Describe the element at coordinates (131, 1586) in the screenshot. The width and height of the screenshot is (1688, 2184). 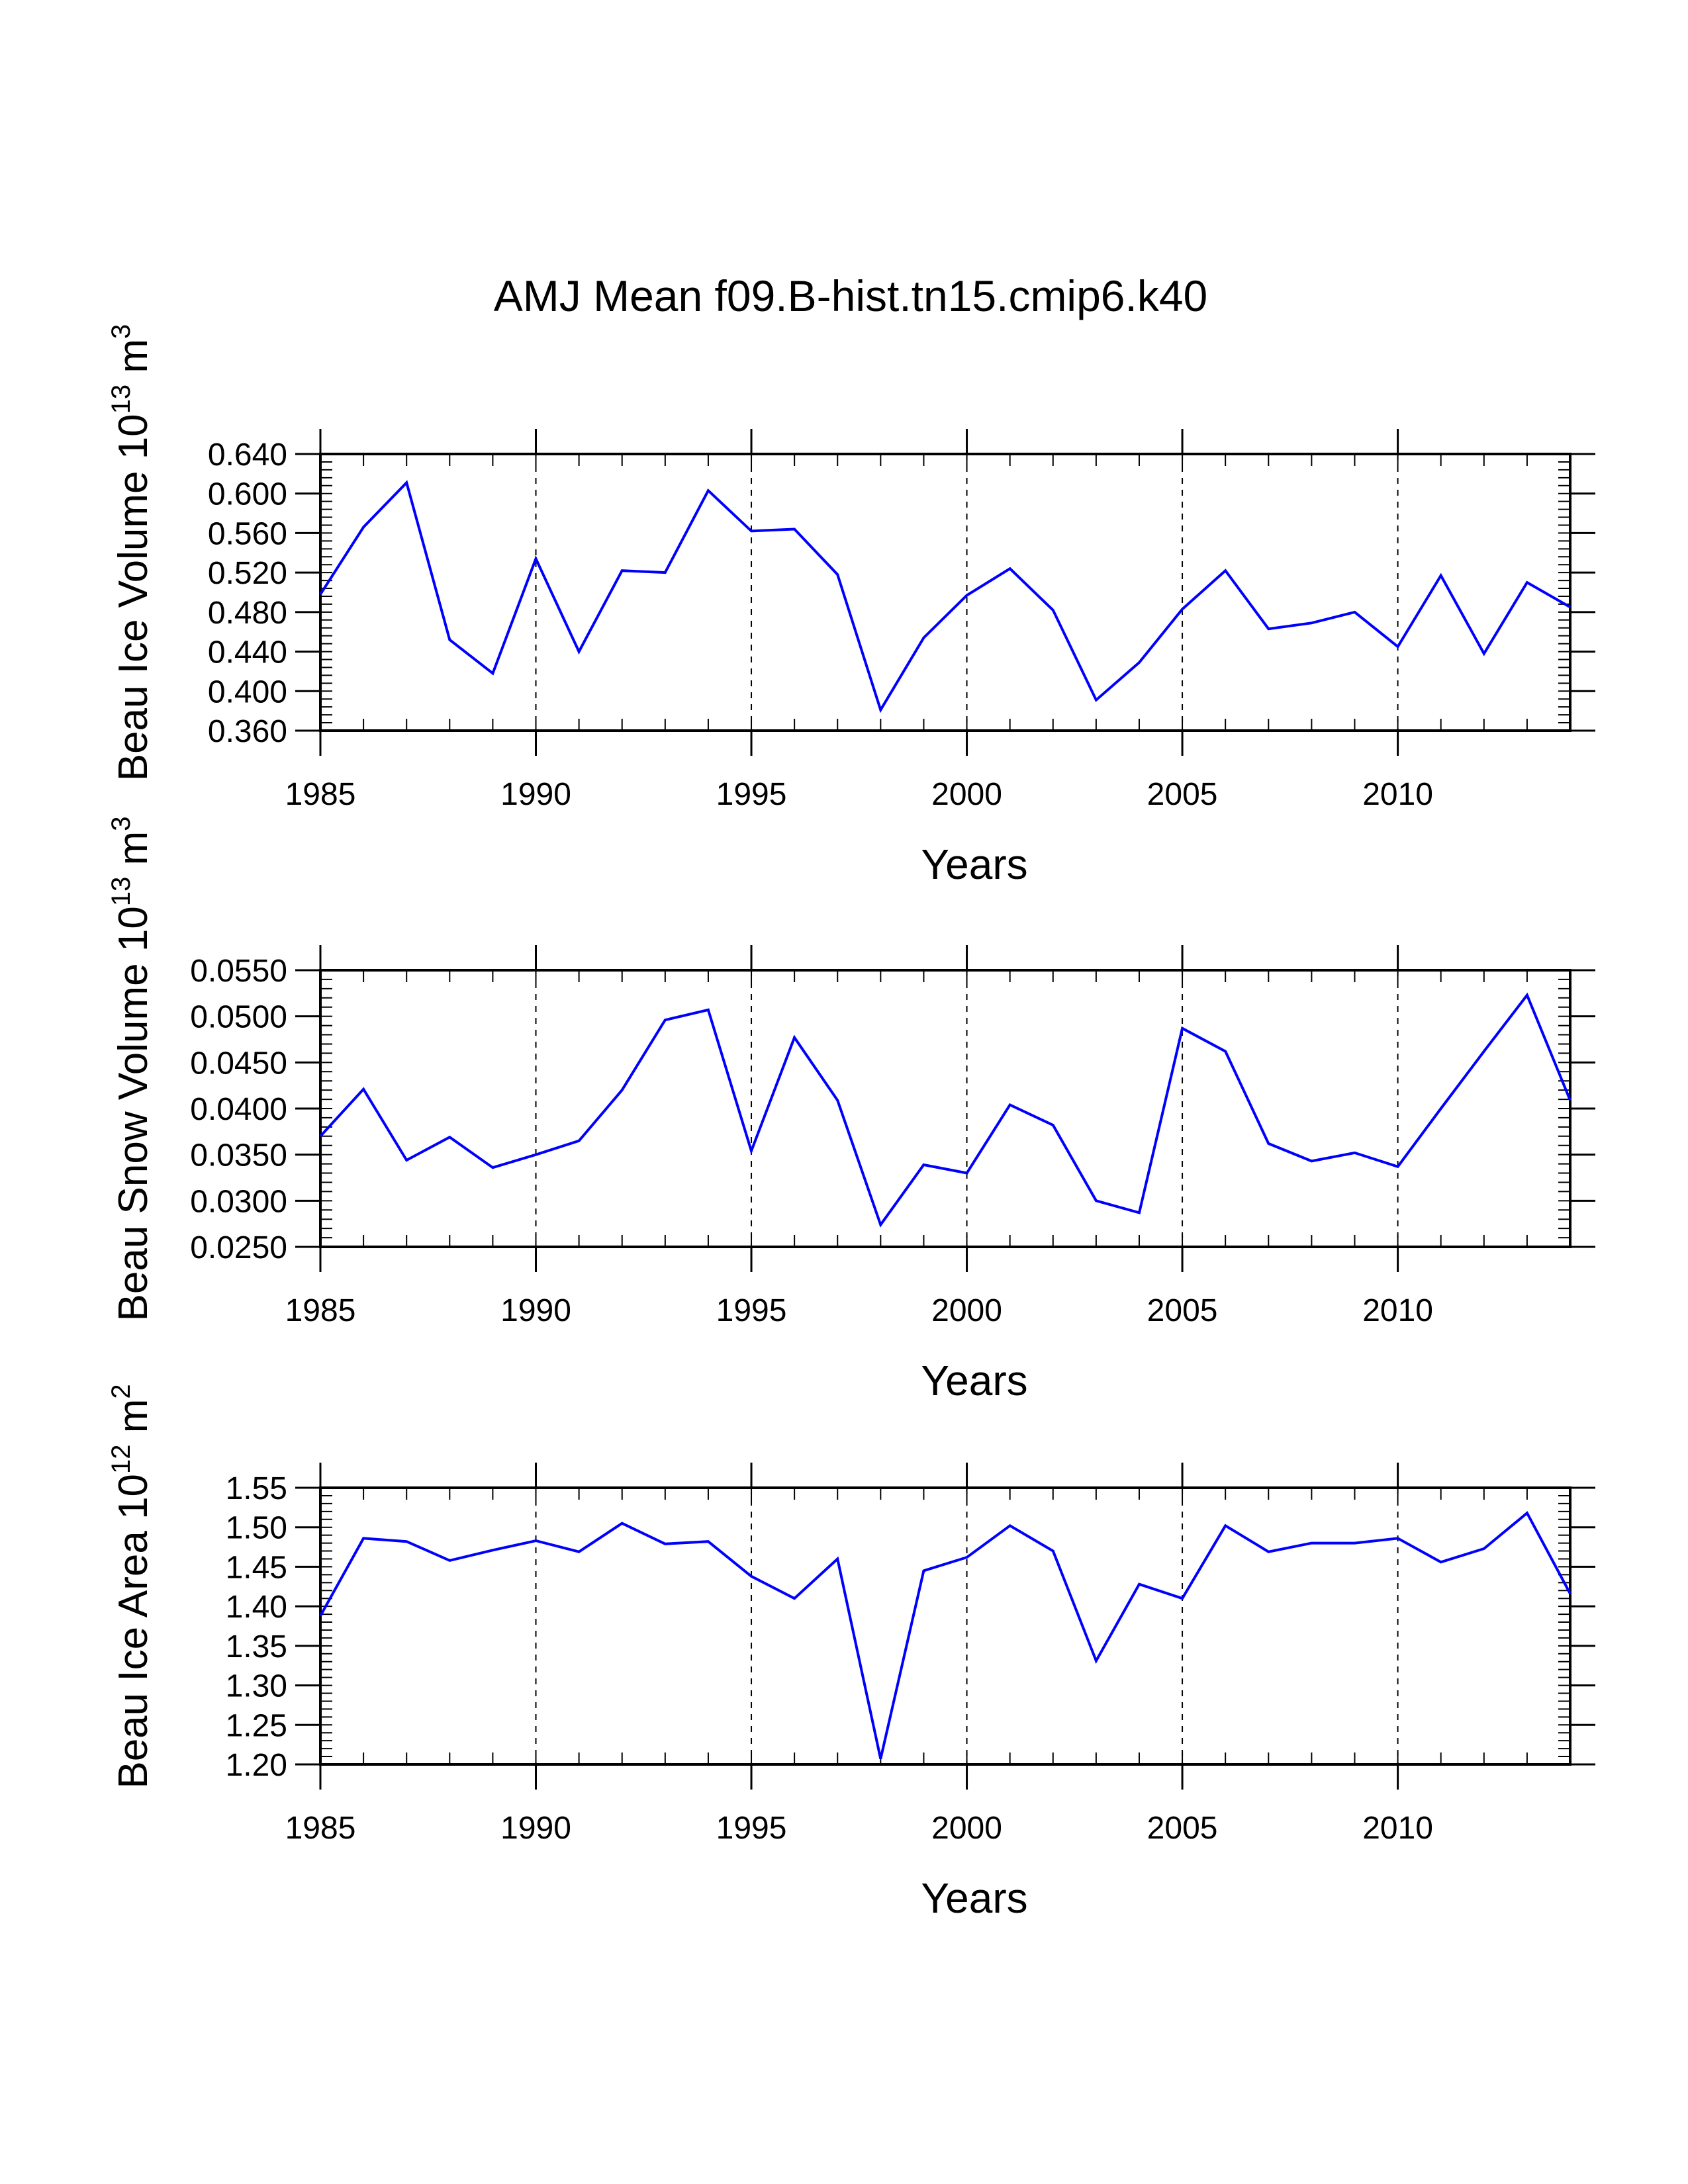
I see `y-axis-title: Beau Ice Area 1012 m2` at that location.